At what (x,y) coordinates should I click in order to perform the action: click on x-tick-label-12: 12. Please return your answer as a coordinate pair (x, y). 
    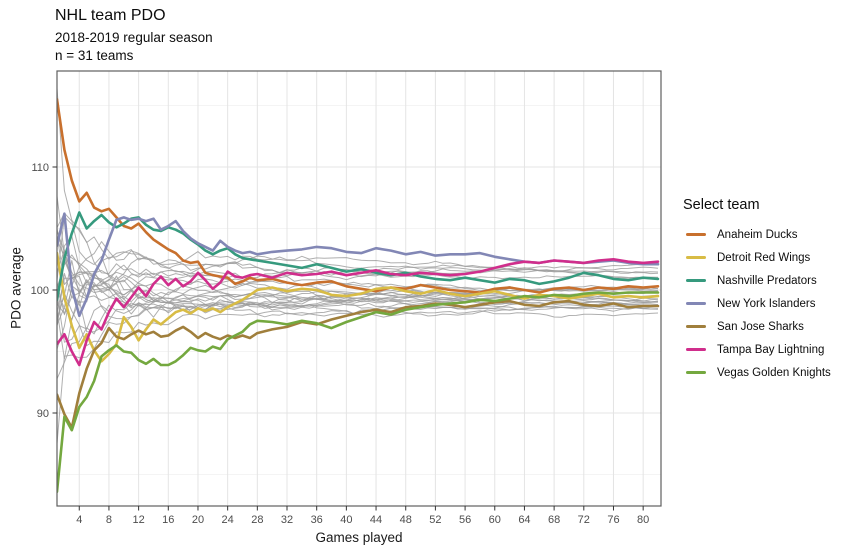
    Looking at the image, I should click on (138, 520).